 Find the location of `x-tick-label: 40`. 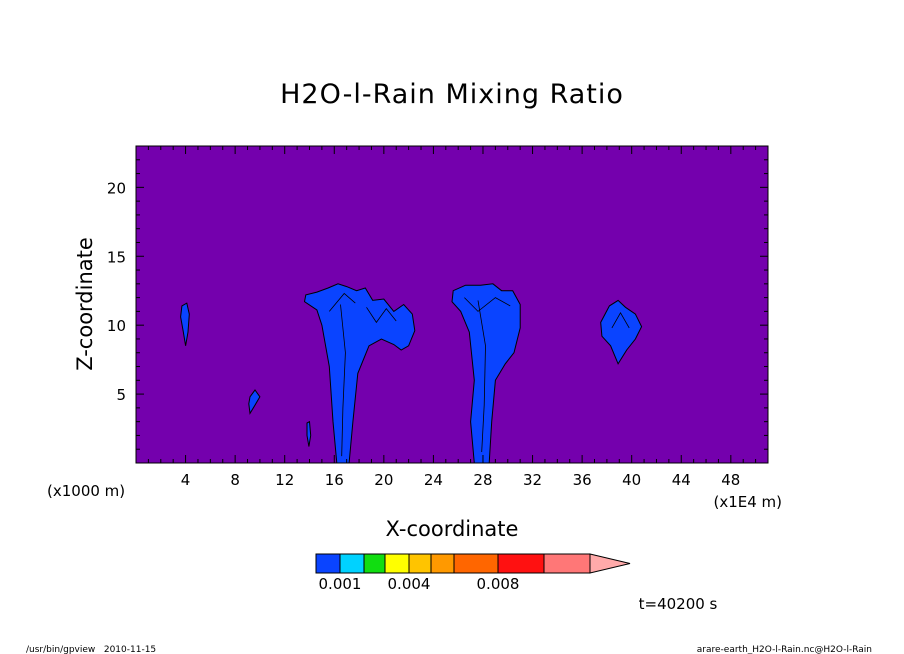

x-tick-label: 40 is located at coordinates (631, 480).